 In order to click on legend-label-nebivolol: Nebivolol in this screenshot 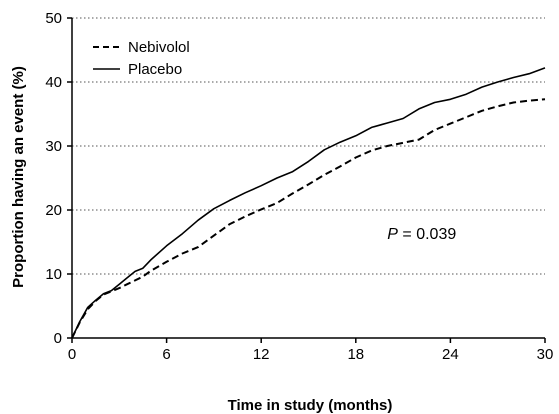, I will do `click(159, 47)`.